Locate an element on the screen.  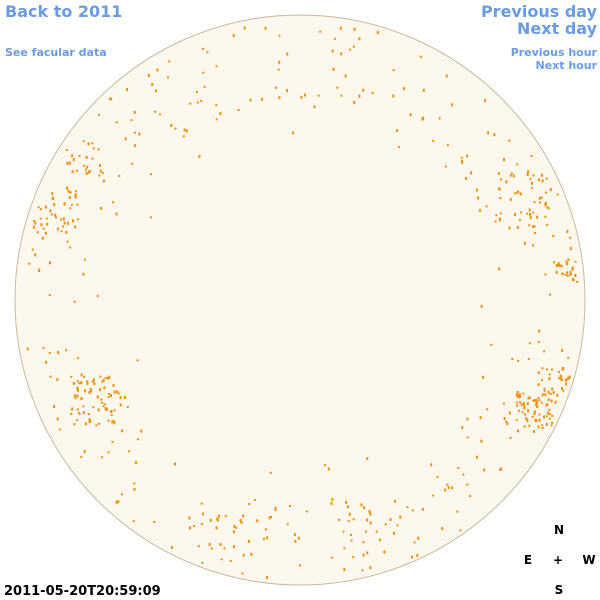
next-day-link: Next day is located at coordinates (557, 28).